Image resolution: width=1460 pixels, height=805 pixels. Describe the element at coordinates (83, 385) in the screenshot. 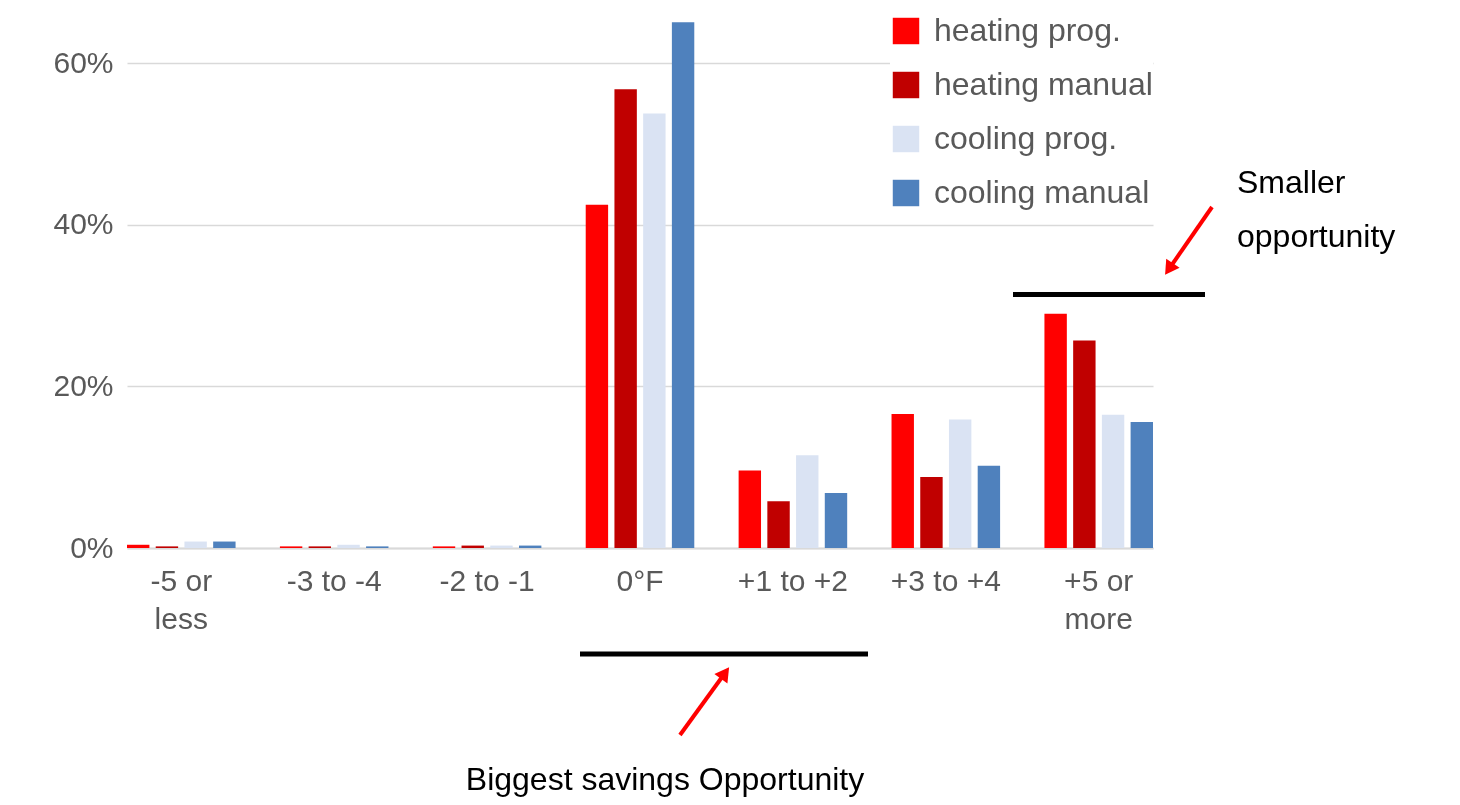

I see `y-tick-label: 20%` at that location.